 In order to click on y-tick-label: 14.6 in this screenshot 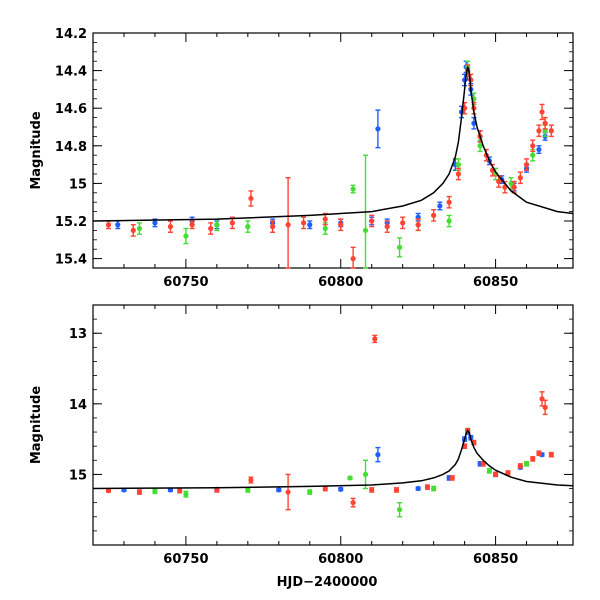, I will do `click(71, 109)`.